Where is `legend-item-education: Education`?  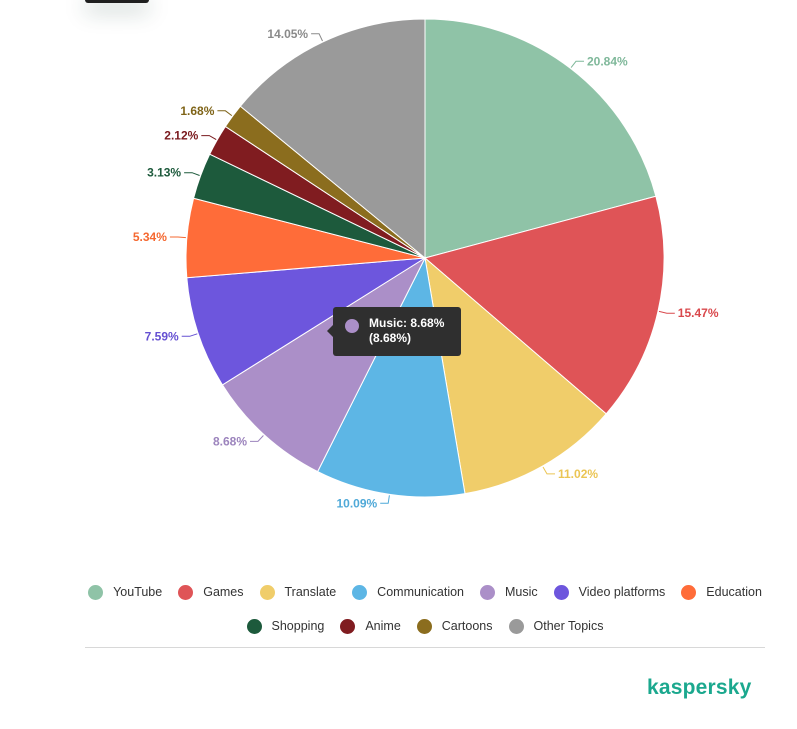 legend-item-education: Education is located at coordinates (721, 592).